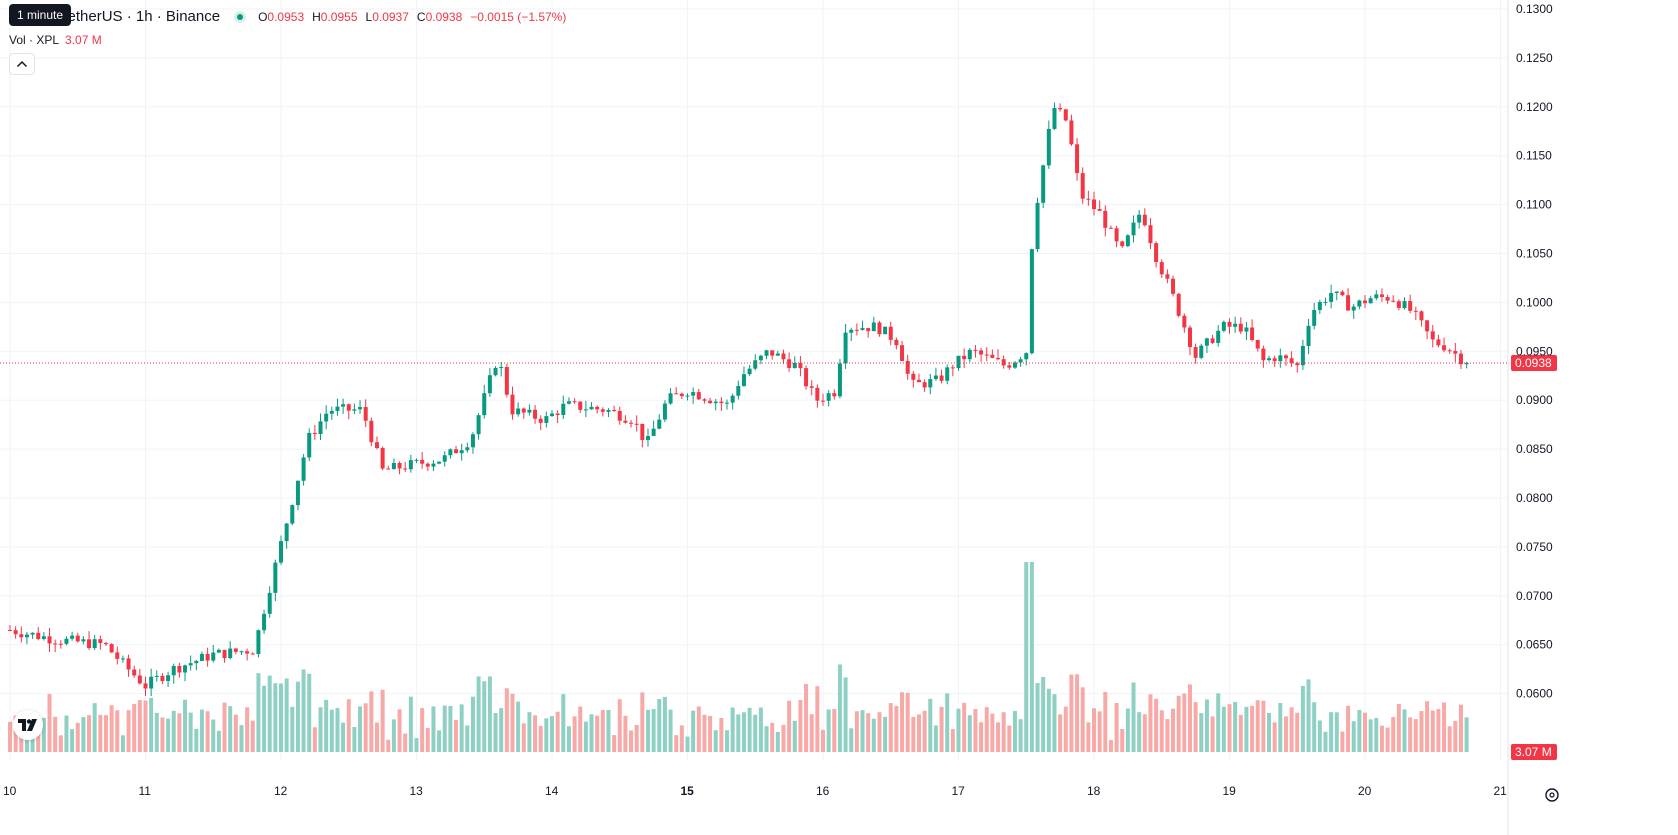  Describe the element at coordinates (240, 16) in the screenshot. I see `market-status-icon` at that location.